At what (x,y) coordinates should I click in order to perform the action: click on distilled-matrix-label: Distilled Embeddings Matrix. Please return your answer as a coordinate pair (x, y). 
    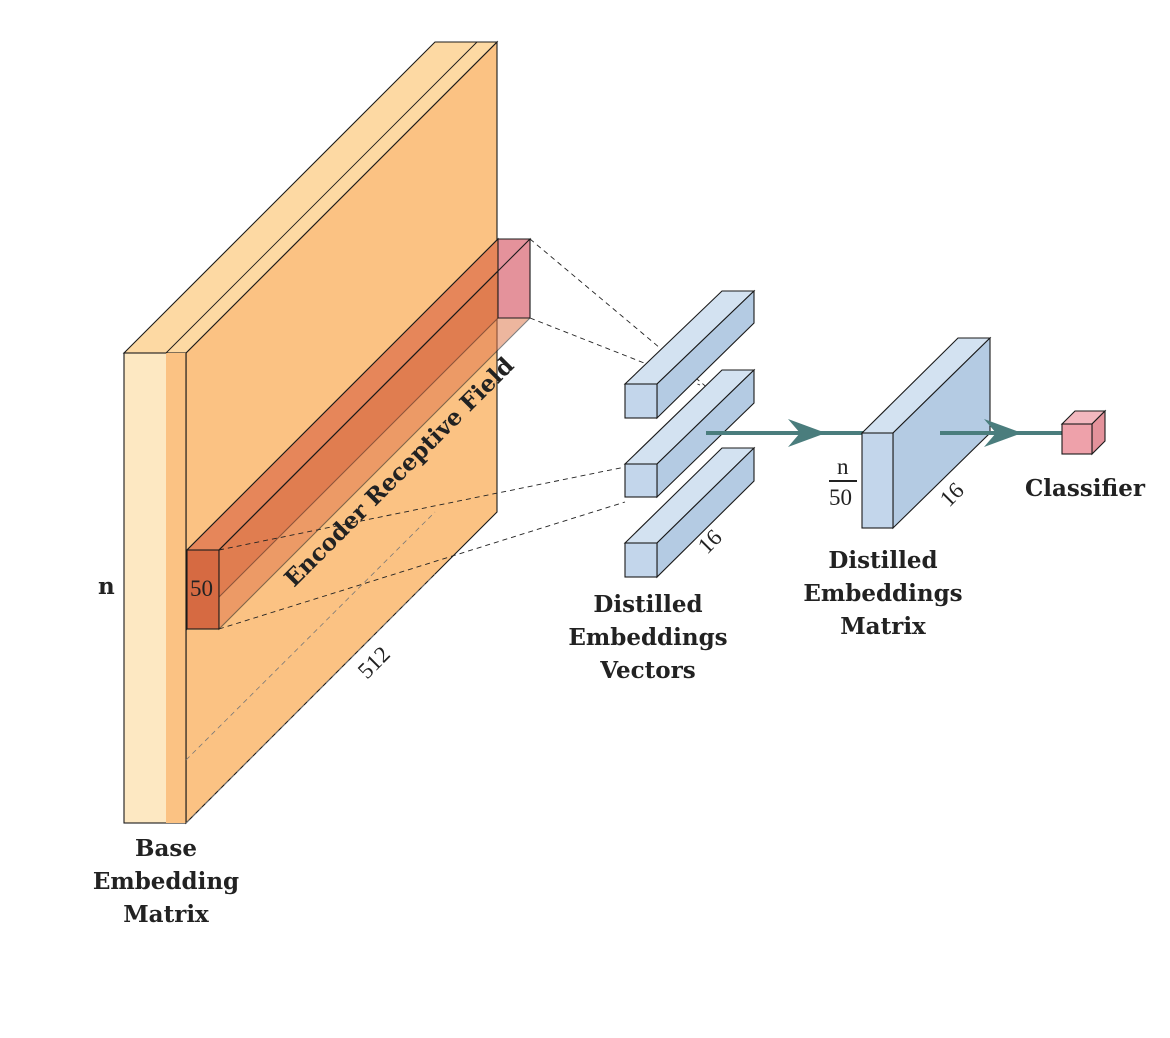
    Looking at the image, I should click on (882, 593).